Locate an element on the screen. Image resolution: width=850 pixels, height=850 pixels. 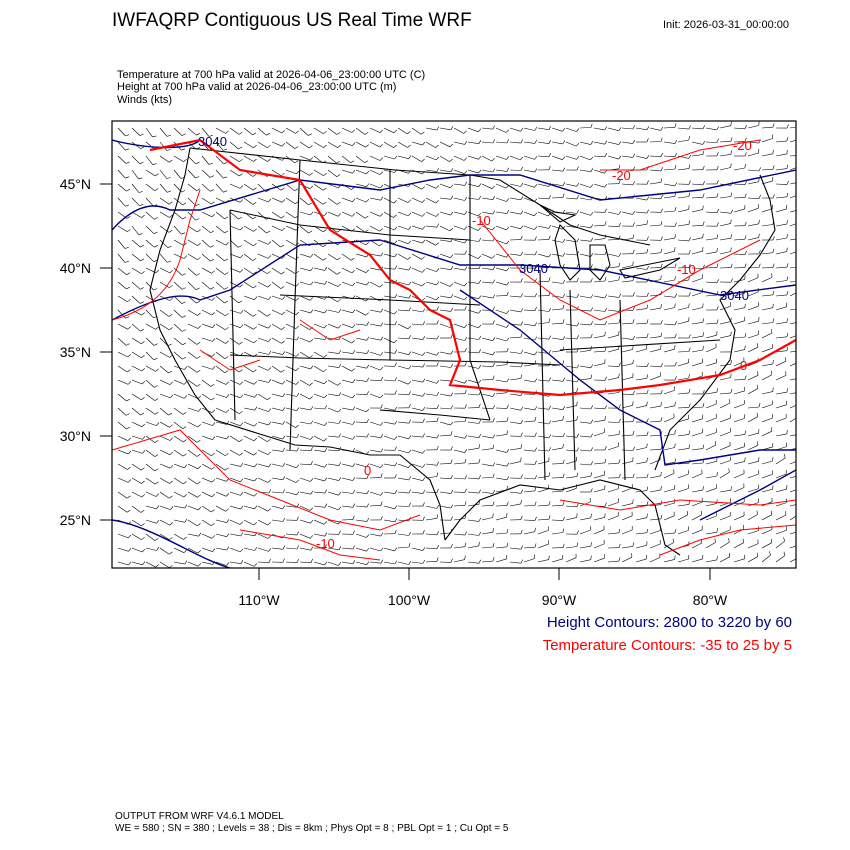
lon-label: 110°W is located at coordinates (259, 600).